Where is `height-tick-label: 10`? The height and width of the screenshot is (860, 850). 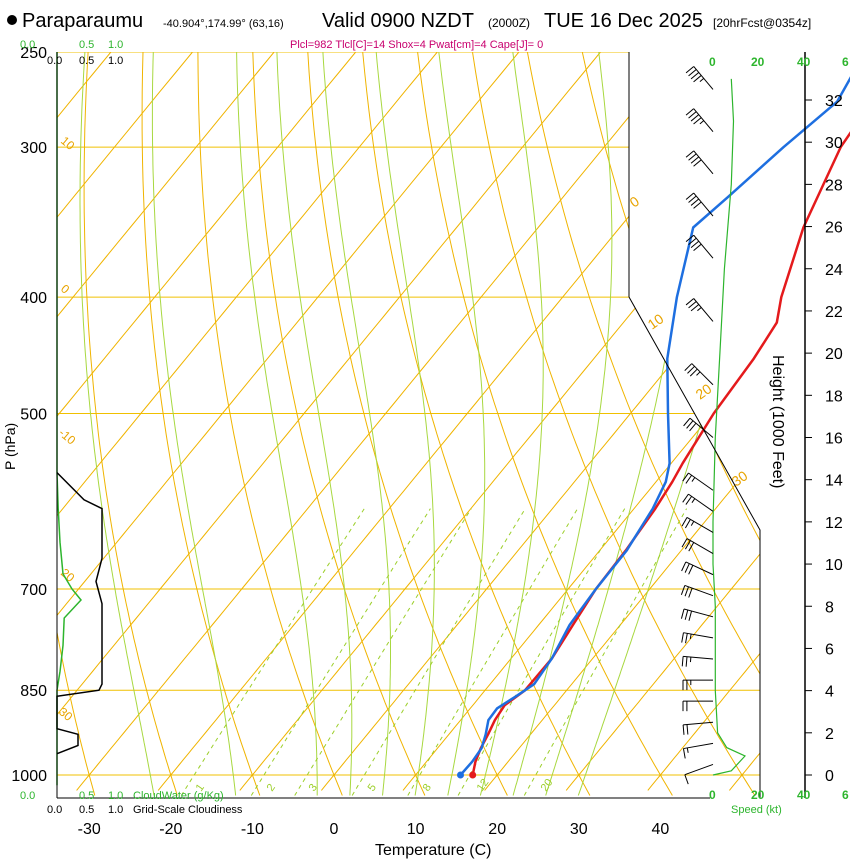
height-tick-label: 10 is located at coordinates (834, 565).